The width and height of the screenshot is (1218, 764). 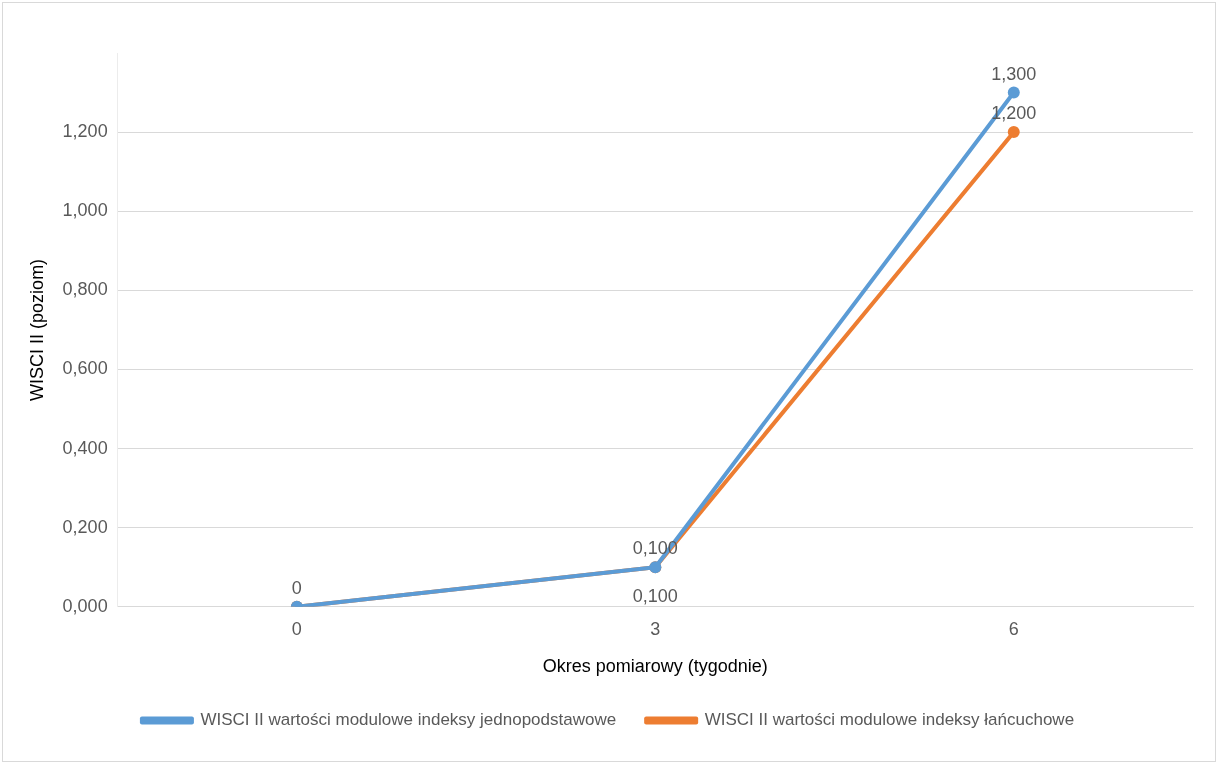 I want to click on y-tick-label: 0,000, so click(x=85, y=605).